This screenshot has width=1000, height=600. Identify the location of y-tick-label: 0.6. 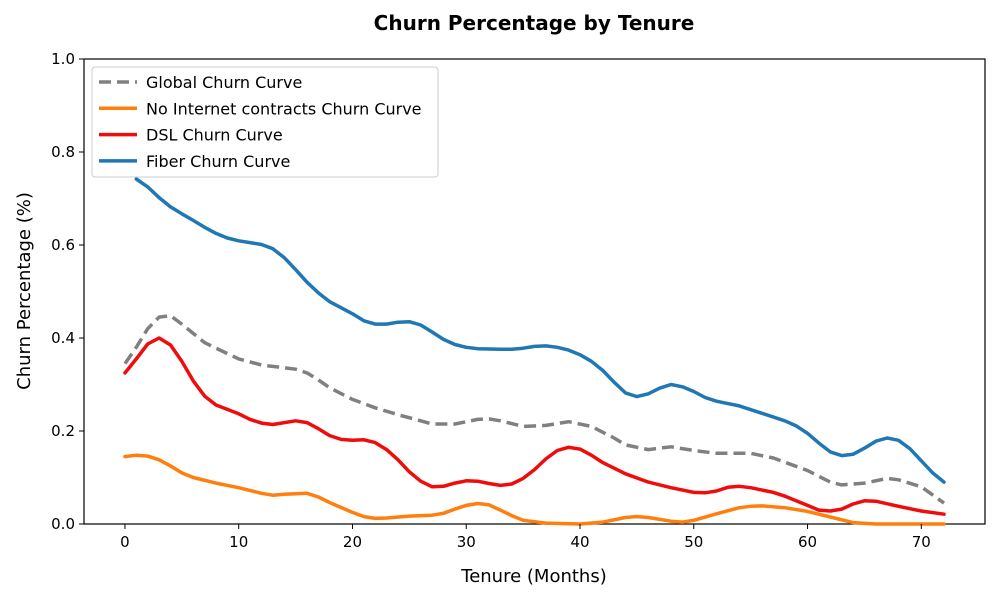
(63, 245).